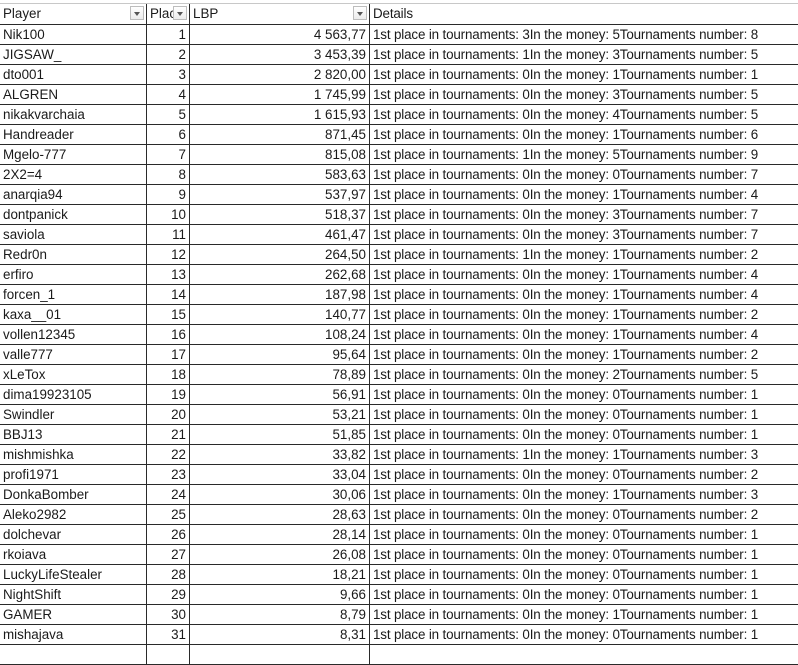 This screenshot has height=665, width=798. What do you see at coordinates (73, 554) in the screenshot?
I see `cell-player: rkoiava` at bounding box center [73, 554].